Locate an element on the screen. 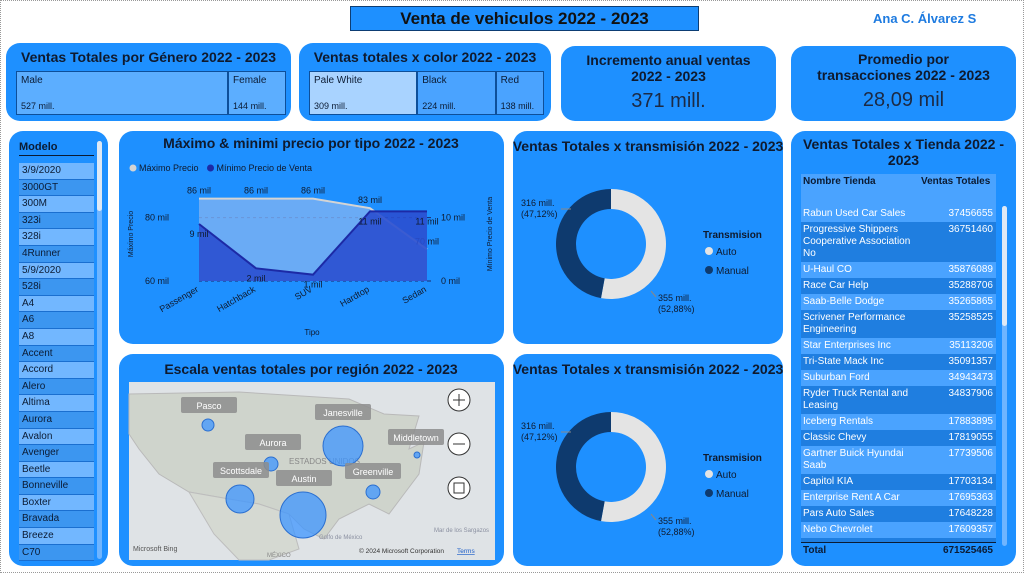 The width and height of the screenshot is (1024, 573). city-tag is located at coordinates (304, 478).